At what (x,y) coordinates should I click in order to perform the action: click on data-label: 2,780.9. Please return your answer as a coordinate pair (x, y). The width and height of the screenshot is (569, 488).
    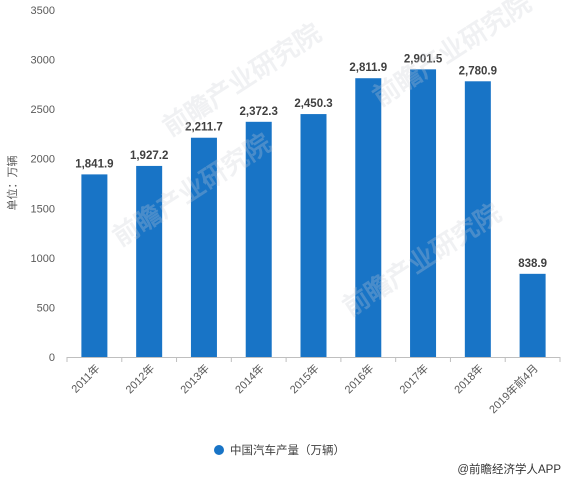
    Looking at the image, I should click on (478, 71).